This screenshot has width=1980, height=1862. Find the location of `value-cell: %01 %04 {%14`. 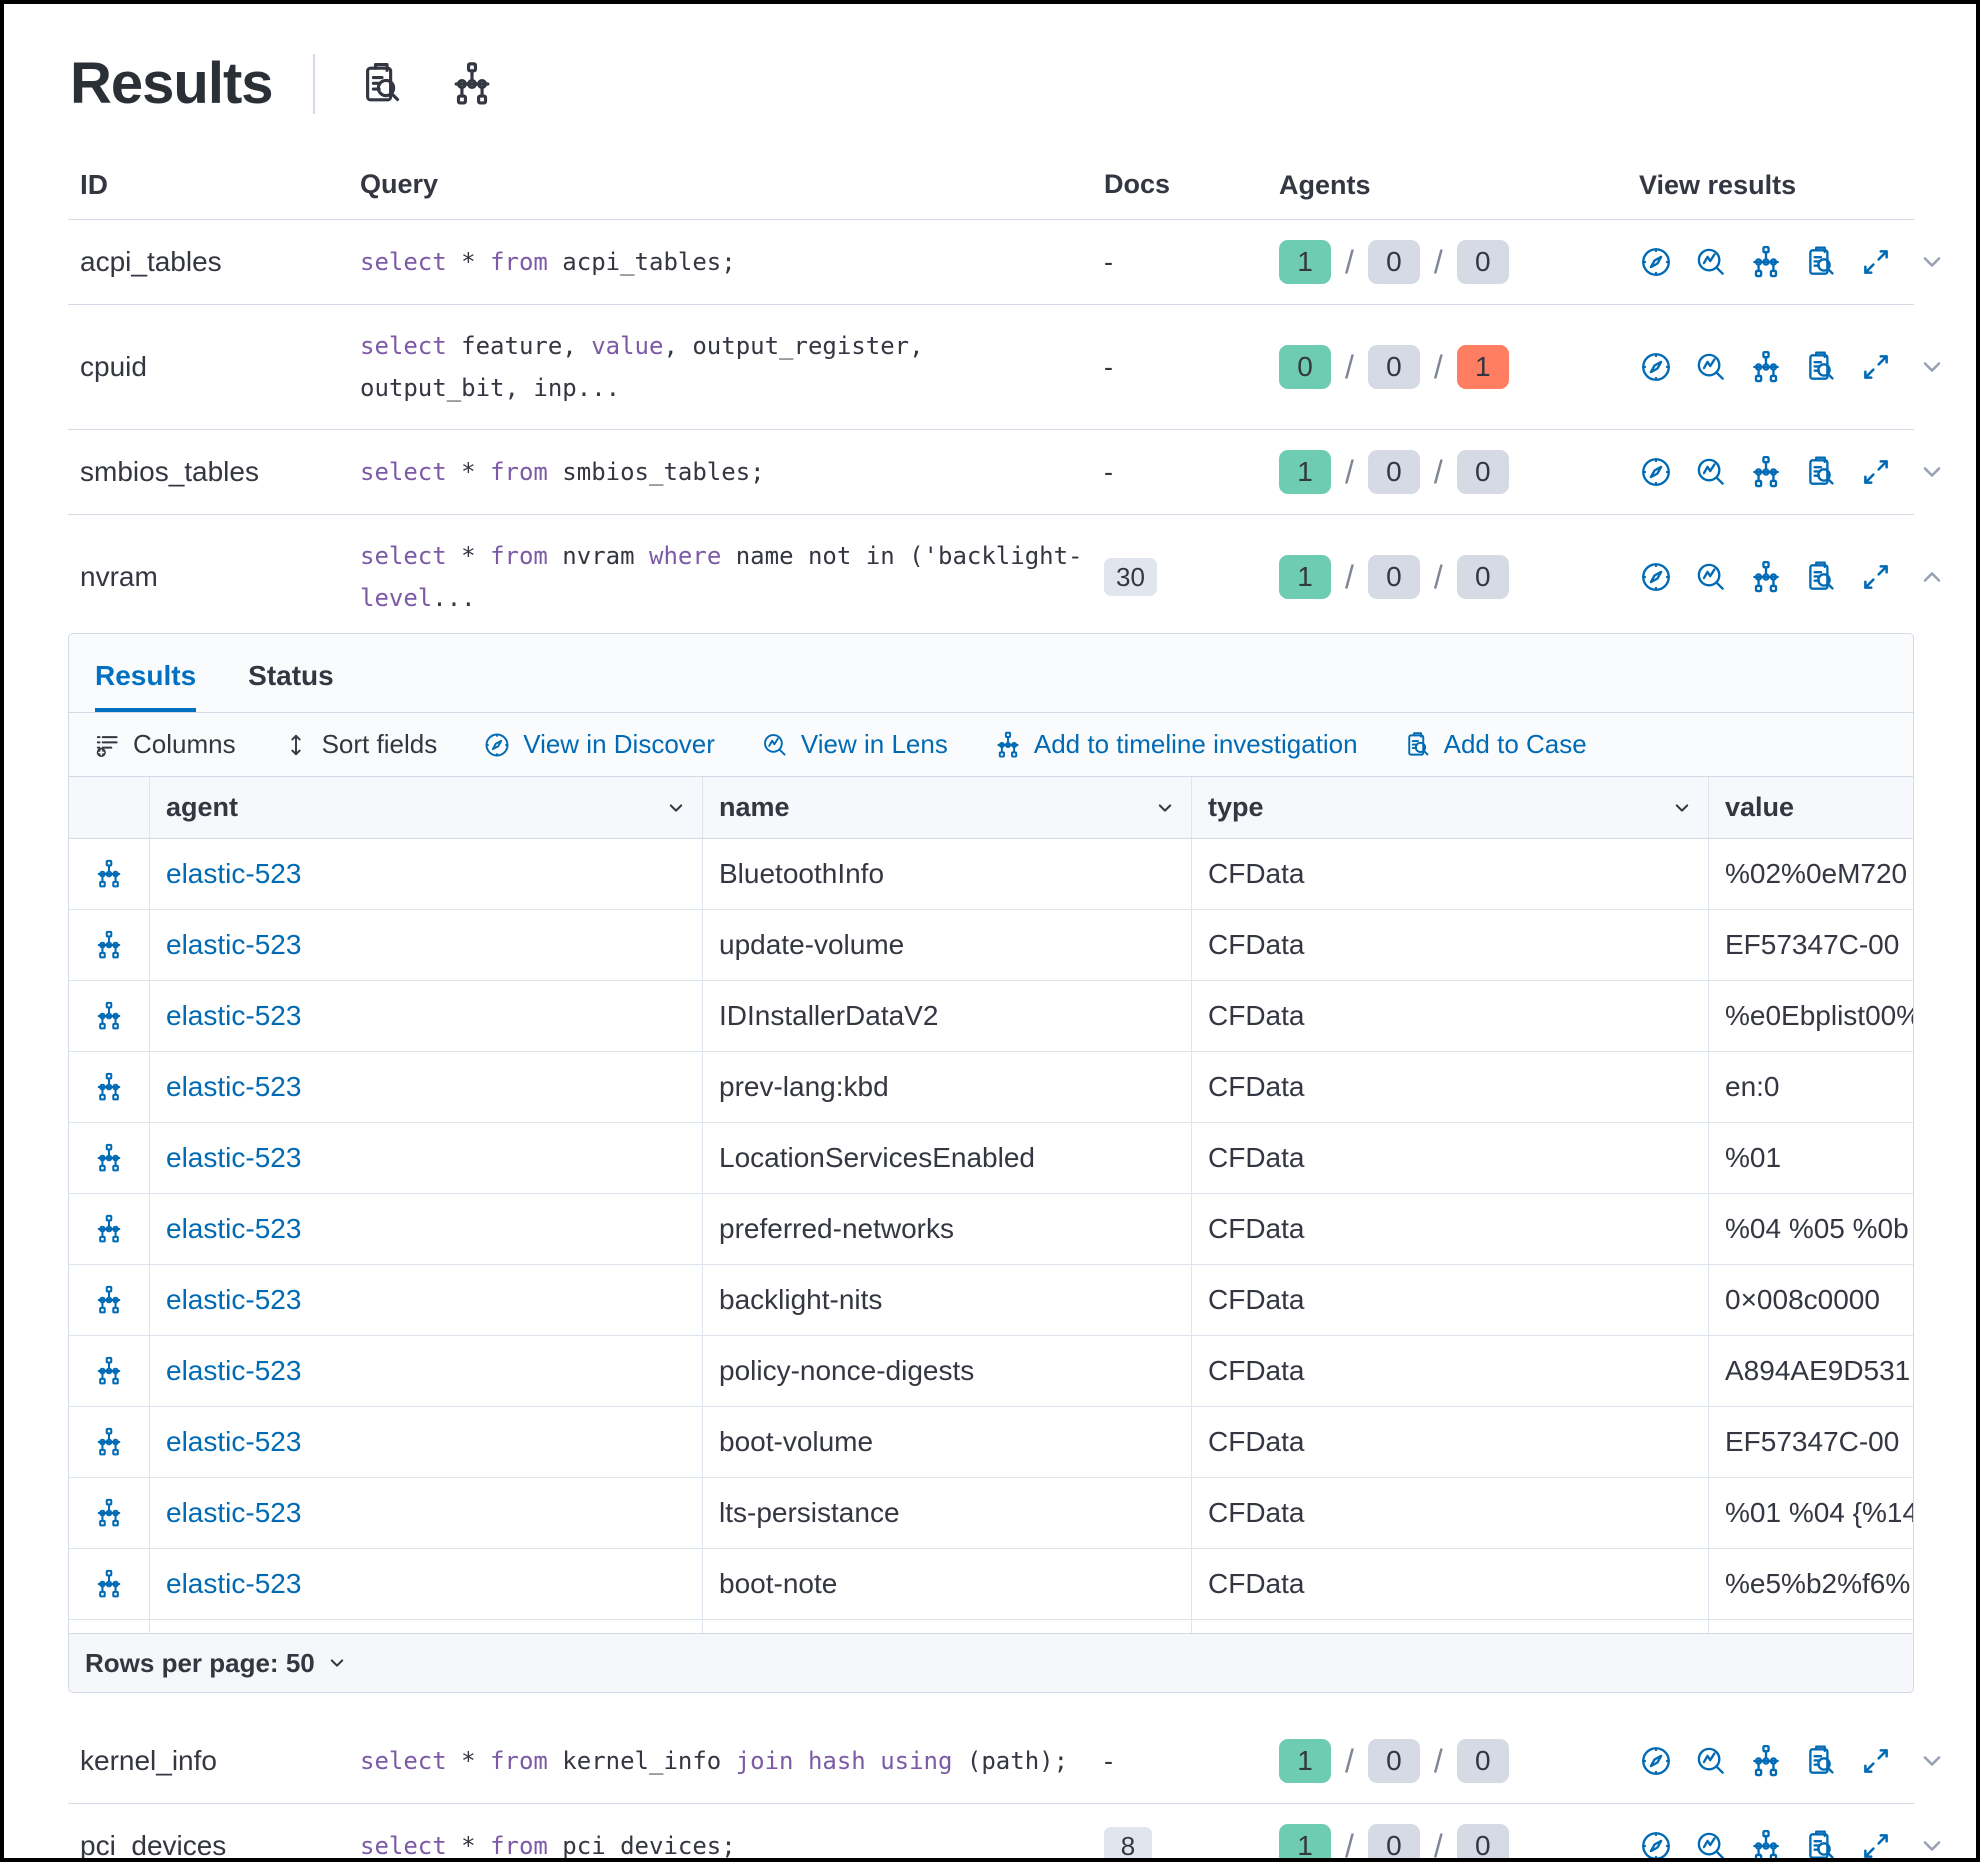

value-cell: %01 %04 {%14 is located at coordinates (1819, 1512).